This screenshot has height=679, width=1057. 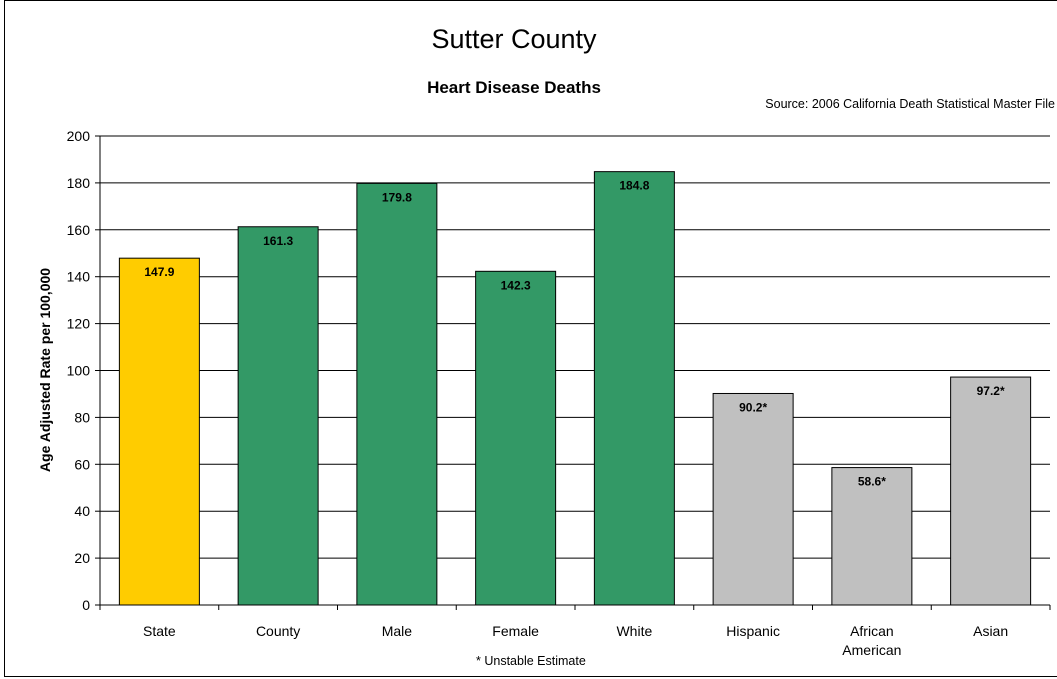 What do you see at coordinates (82, 417) in the screenshot?
I see `y-tick-label: 80` at bounding box center [82, 417].